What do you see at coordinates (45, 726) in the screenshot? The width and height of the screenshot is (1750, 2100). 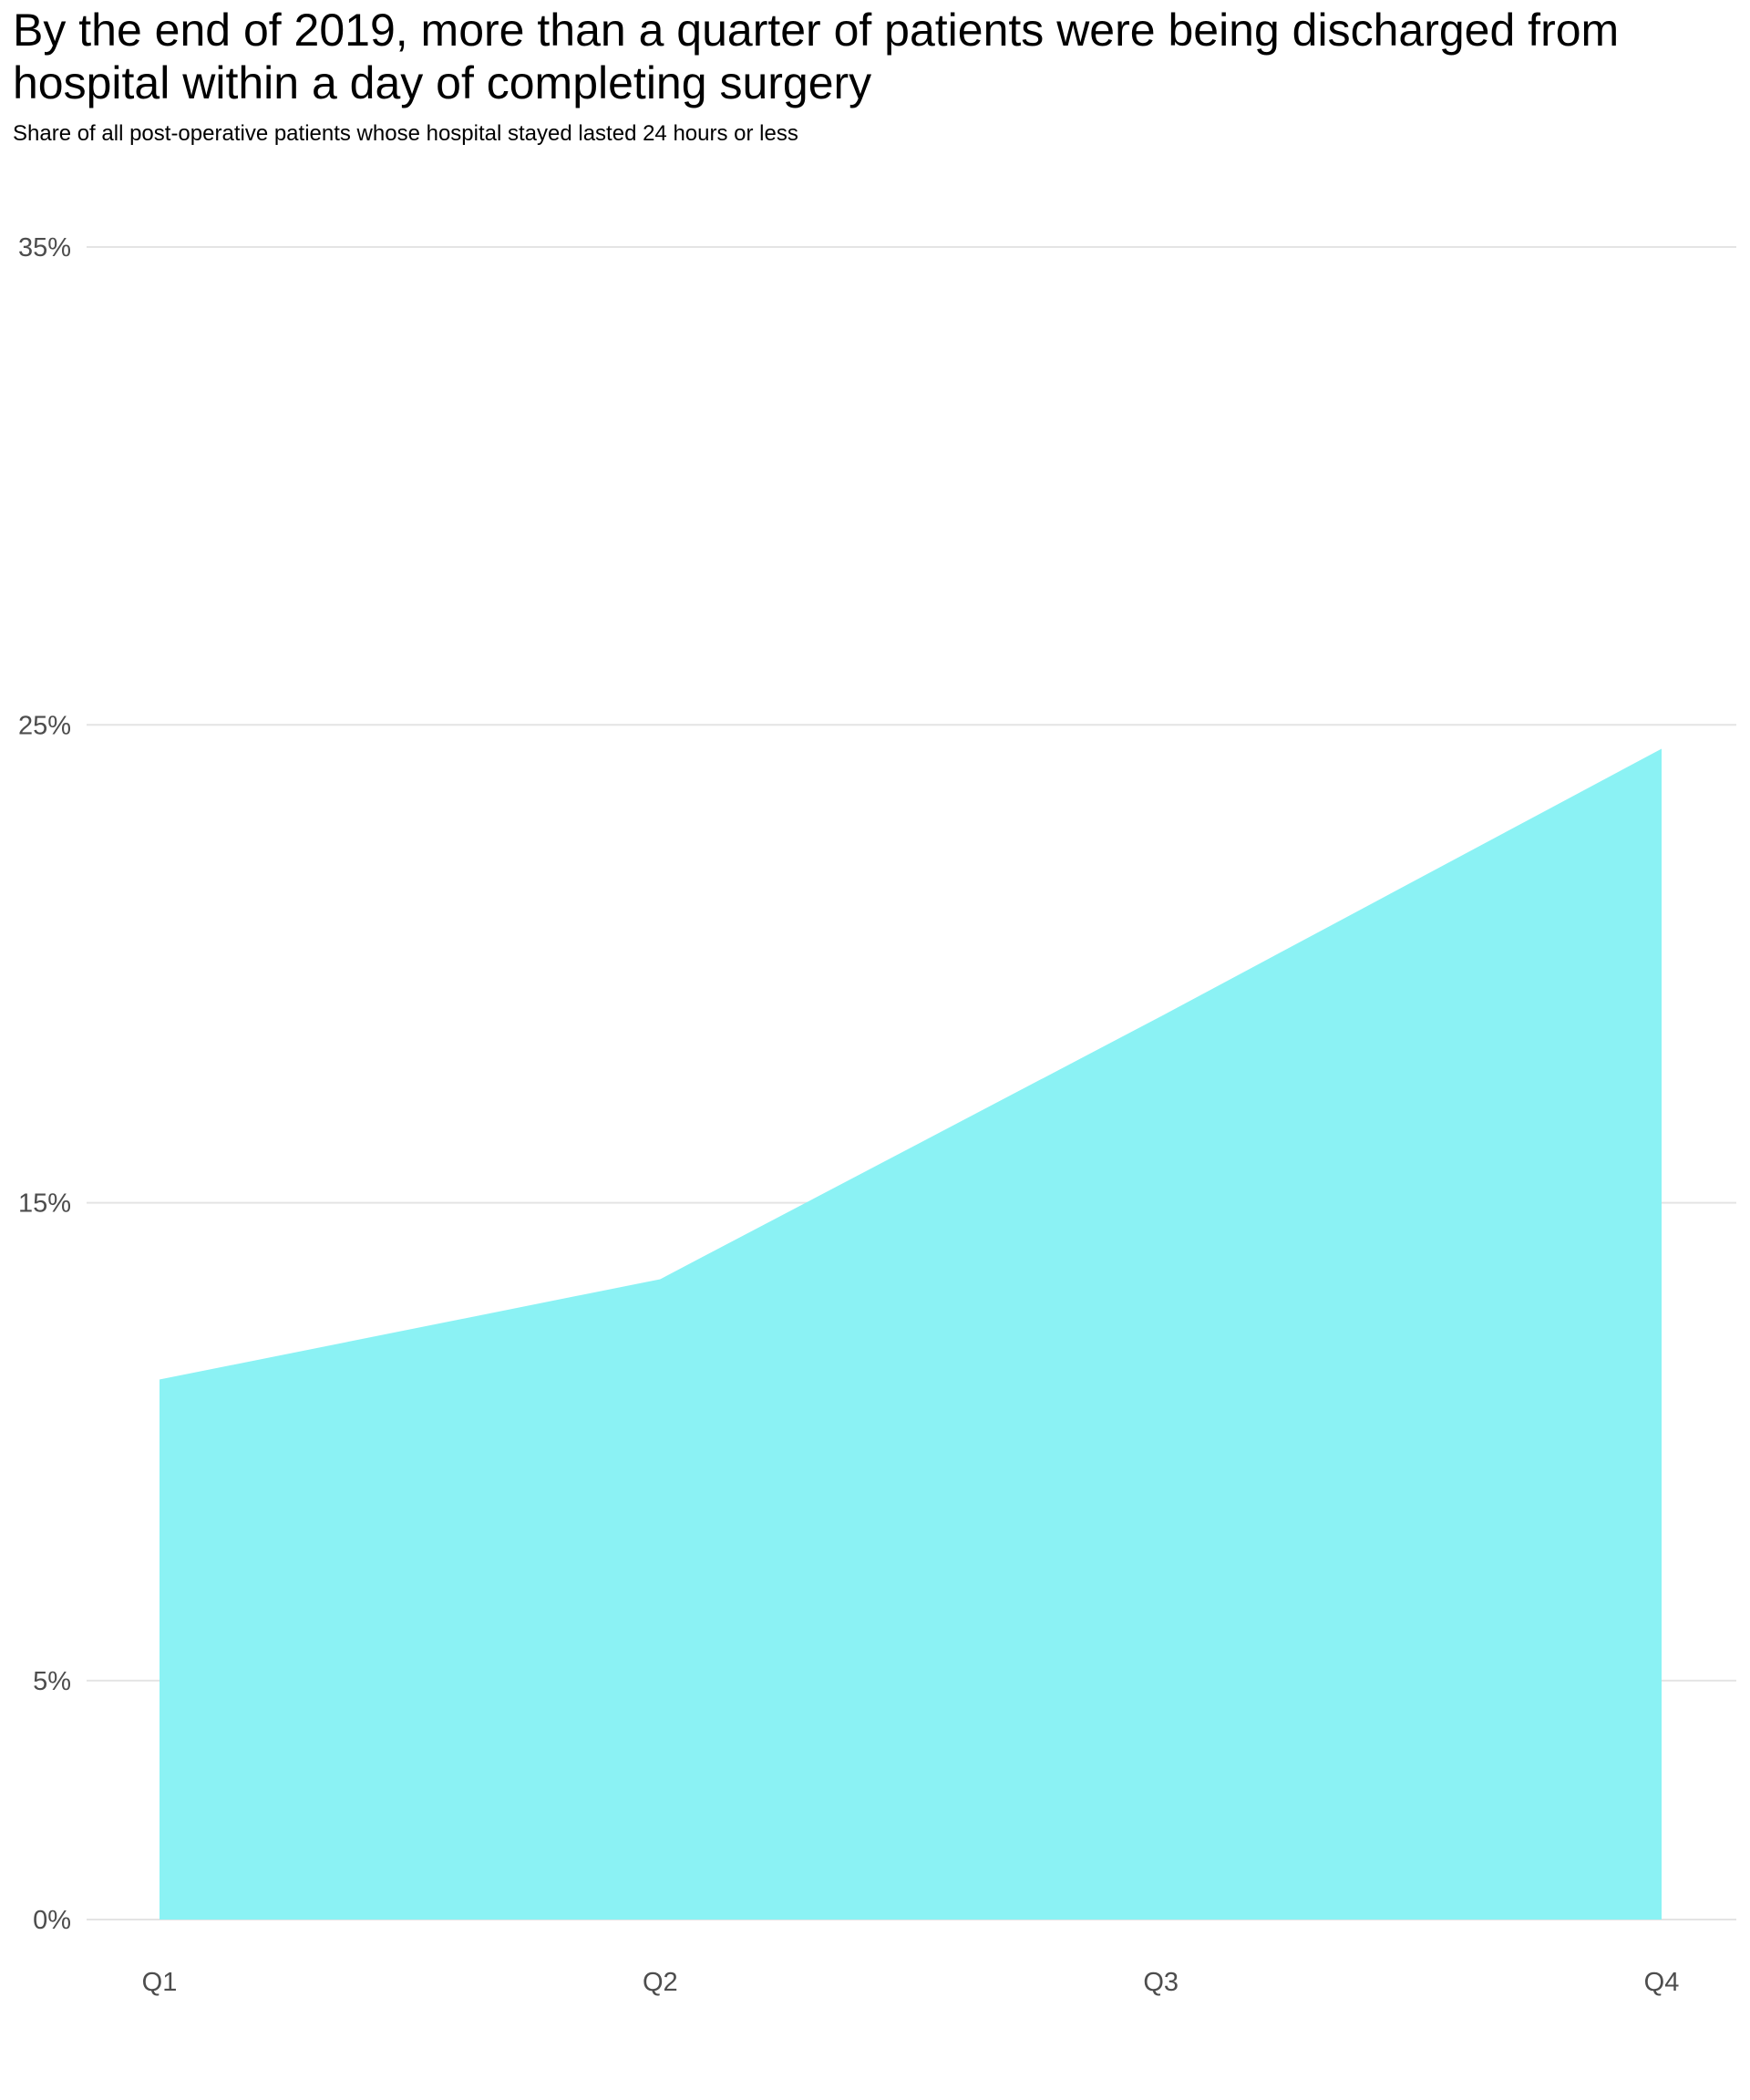 I see `y-tick-label: 25%` at bounding box center [45, 726].